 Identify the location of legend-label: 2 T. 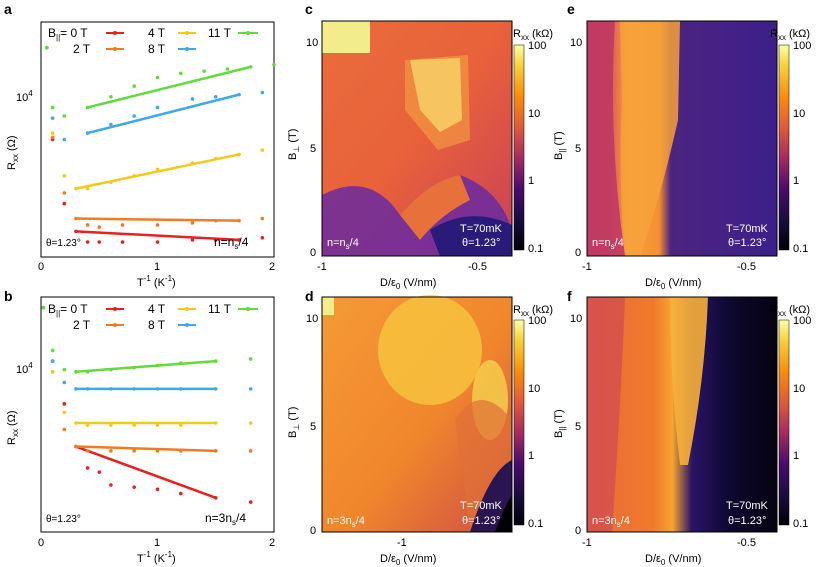
(82, 325).